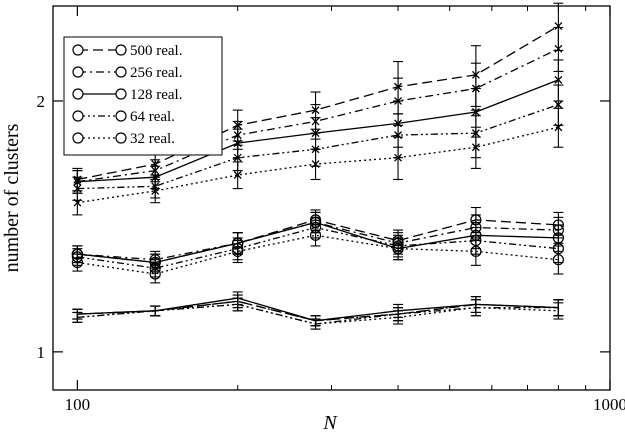 This screenshot has height=434, width=625. I want to click on legend-entry: 256 real., so click(127, 73).